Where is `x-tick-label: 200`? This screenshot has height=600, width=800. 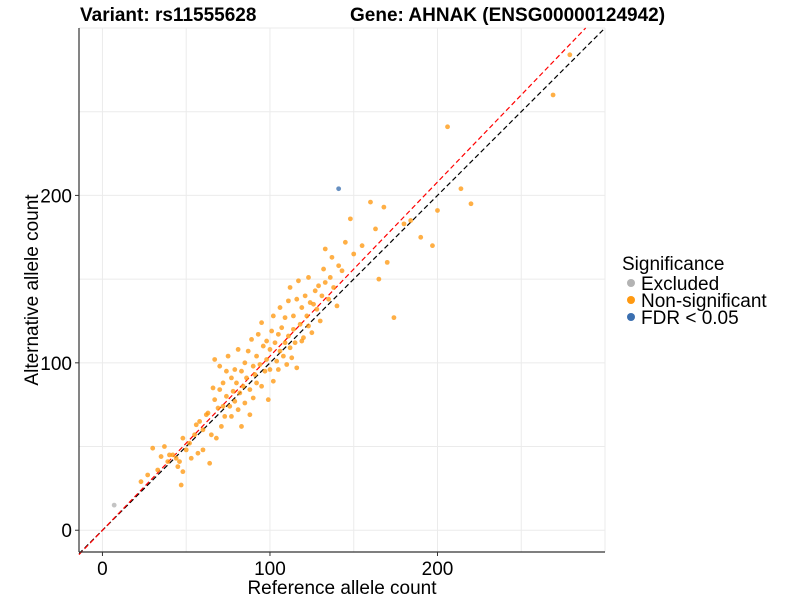 x-tick-label: 200 is located at coordinates (438, 569).